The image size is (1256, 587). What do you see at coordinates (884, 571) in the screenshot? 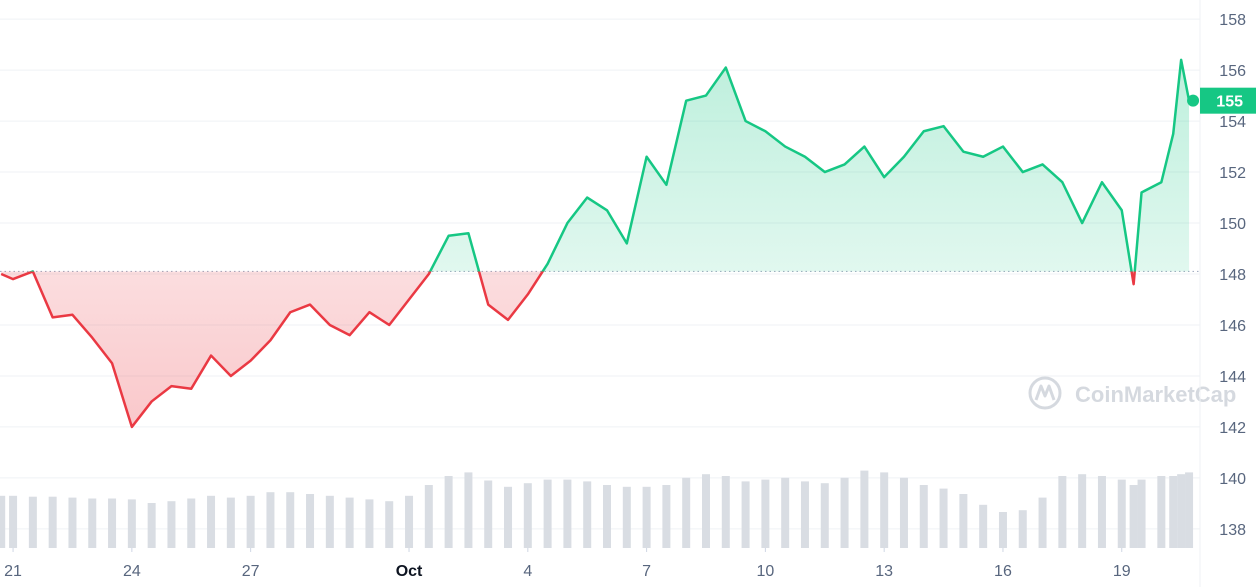
I see `x-tick-label: 13` at bounding box center [884, 571].